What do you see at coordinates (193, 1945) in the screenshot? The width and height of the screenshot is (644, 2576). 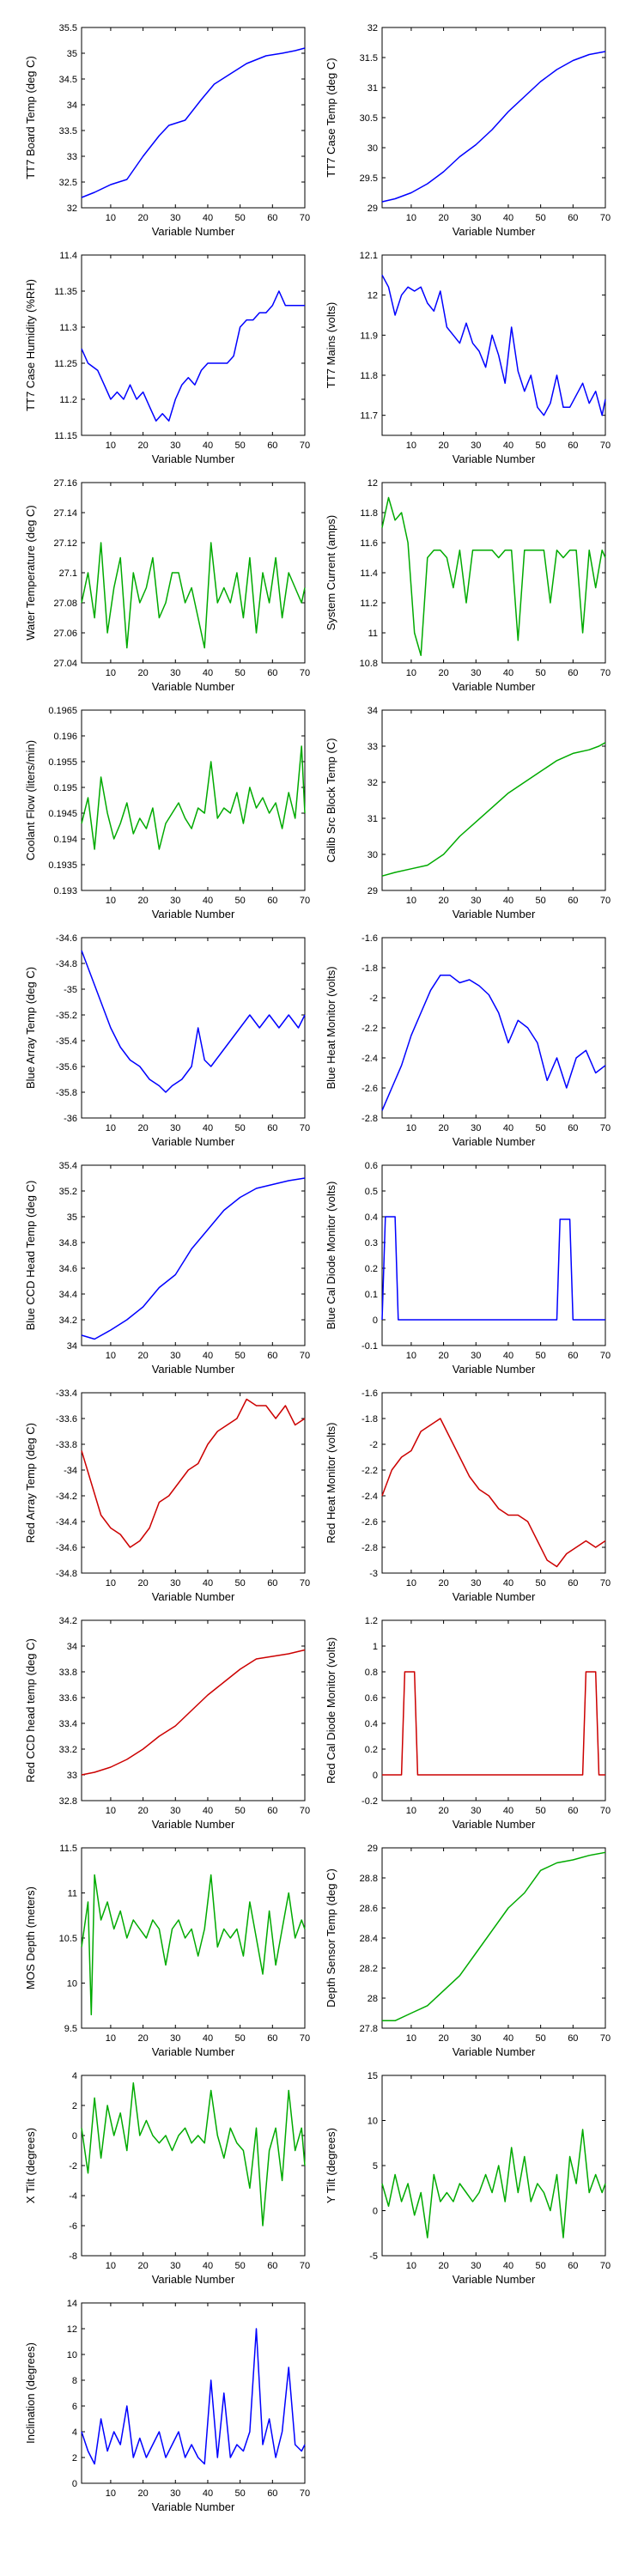 I see `mos-depth-series-line` at bounding box center [193, 1945].